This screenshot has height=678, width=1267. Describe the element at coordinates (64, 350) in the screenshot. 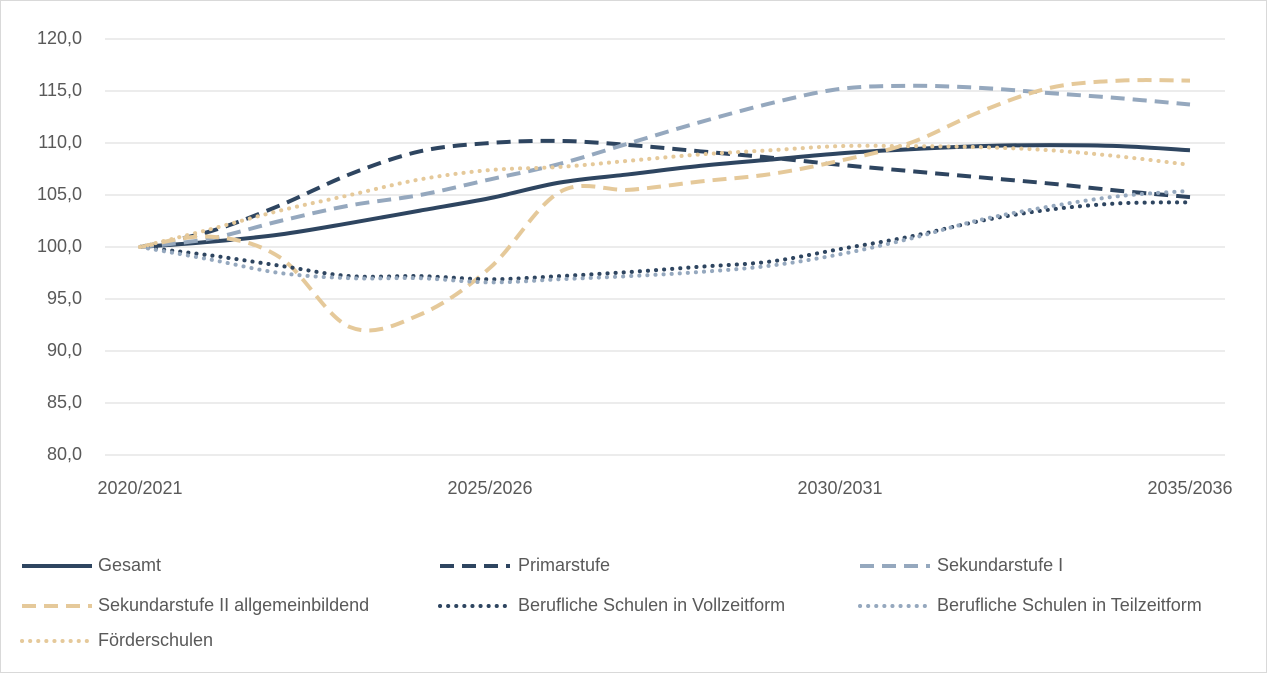

I see `y-tick-label: 90,0` at that location.